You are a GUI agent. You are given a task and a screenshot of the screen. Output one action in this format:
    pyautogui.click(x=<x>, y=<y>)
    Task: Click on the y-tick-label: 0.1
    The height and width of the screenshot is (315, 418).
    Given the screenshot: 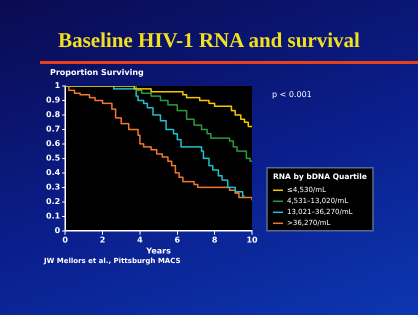 What is the action you would take?
    pyautogui.click(x=53, y=215)
    